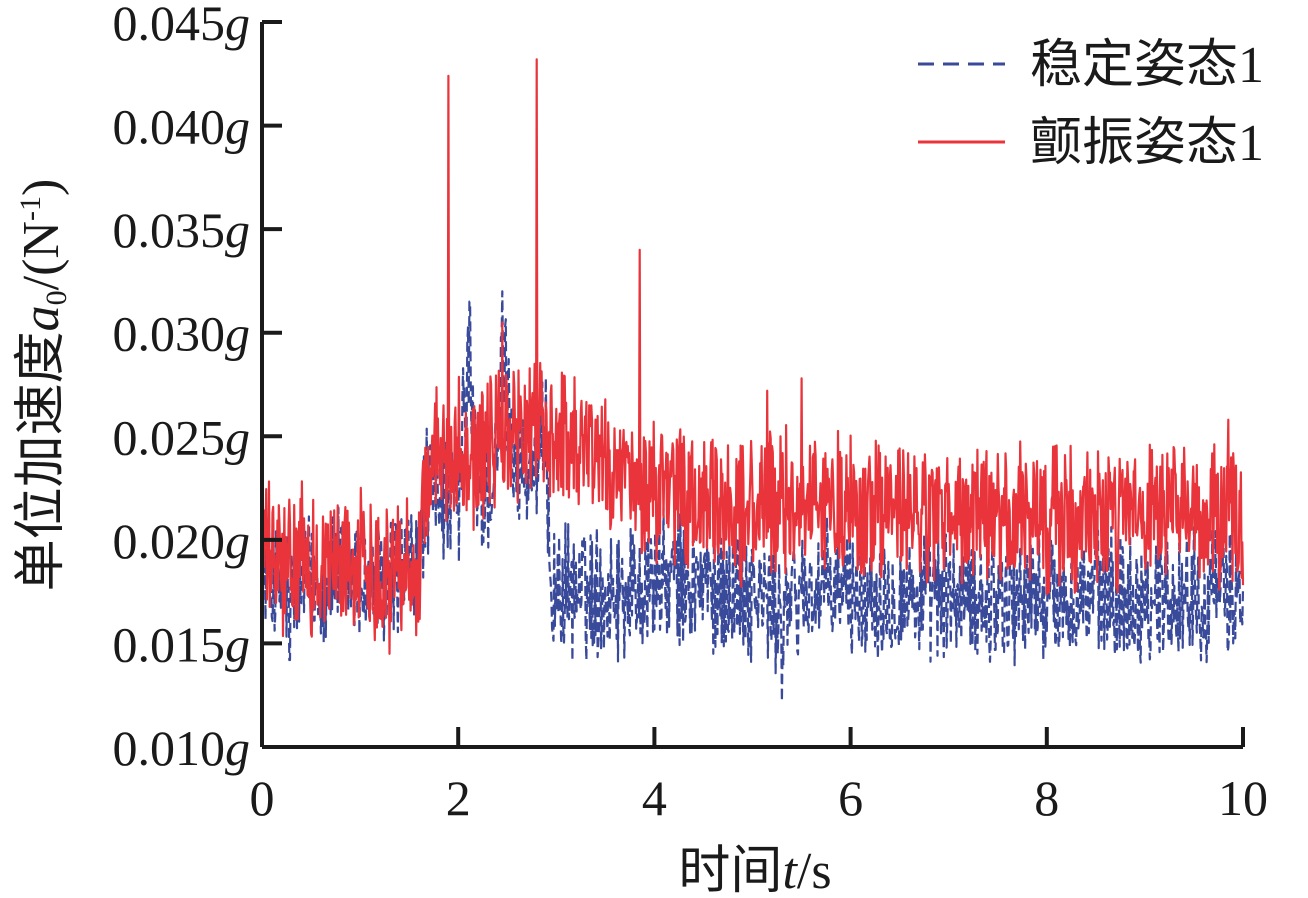 Image resolution: width=1308 pixels, height=898 pixels. What do you see at coordinates (1147, 65) in the screenshot?
I see `legend-label-stable: 稳定姿态1` at bounding box center [1147, 65].